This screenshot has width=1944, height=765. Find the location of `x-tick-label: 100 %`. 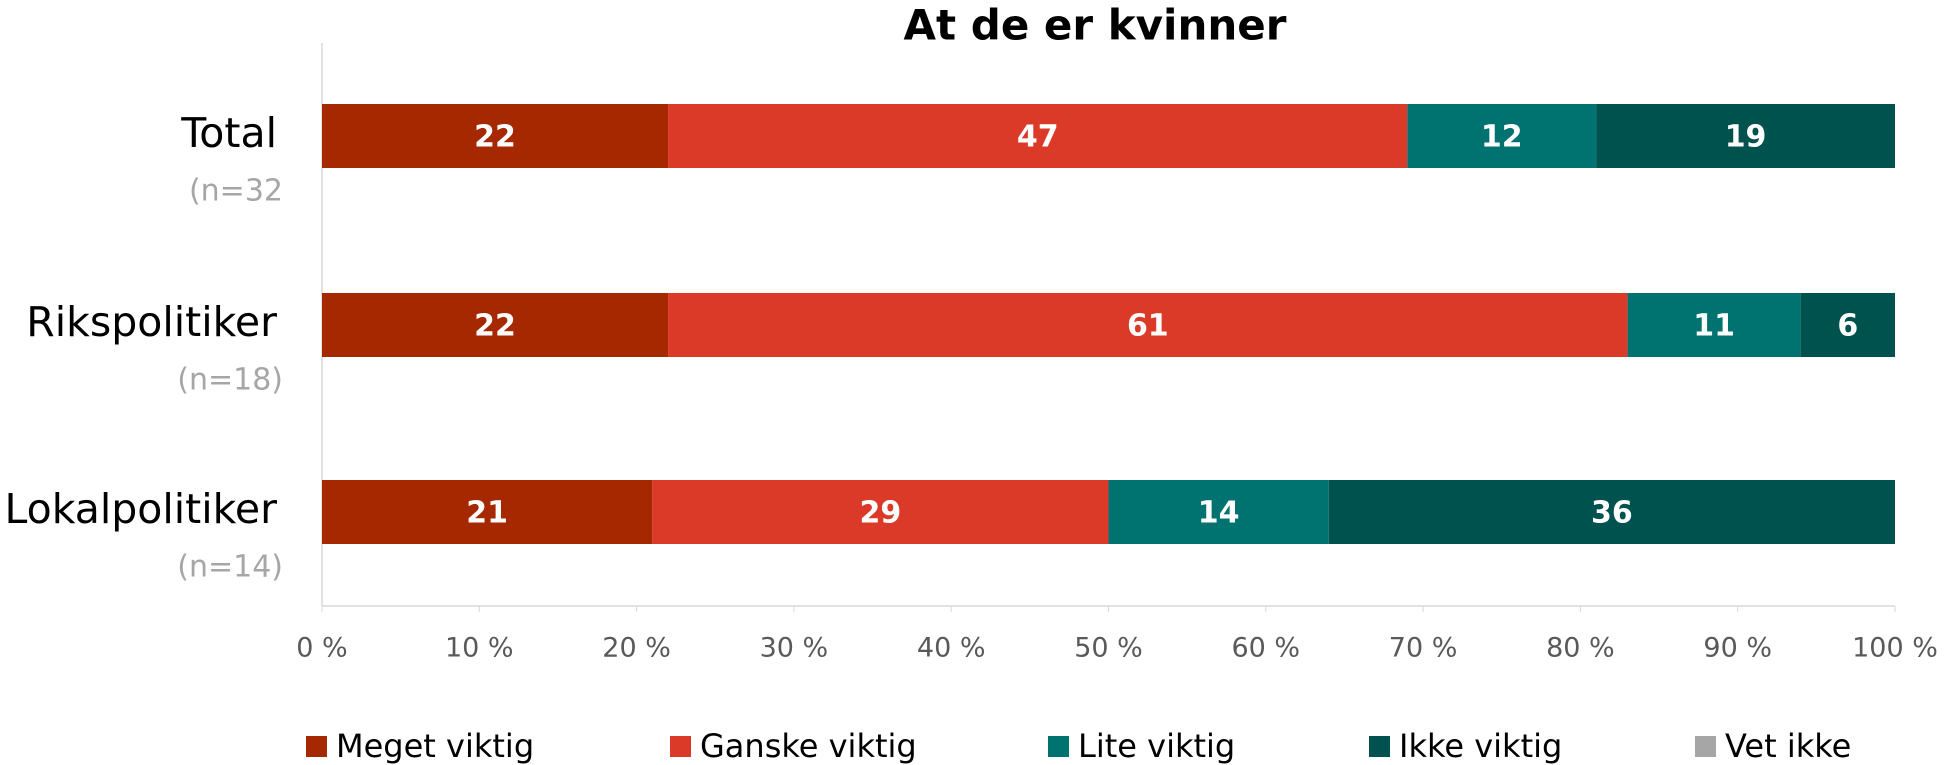

x-tick-label: 100 % is located at coordinates (1895, 648).